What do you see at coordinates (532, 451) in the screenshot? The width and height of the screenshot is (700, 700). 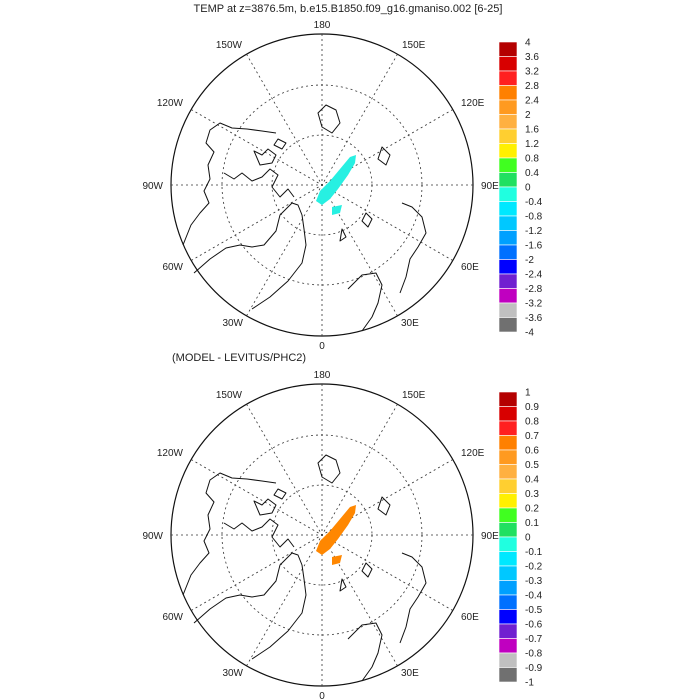 I see `colorbar-label: 0.6` at bounding box center [532, 451].